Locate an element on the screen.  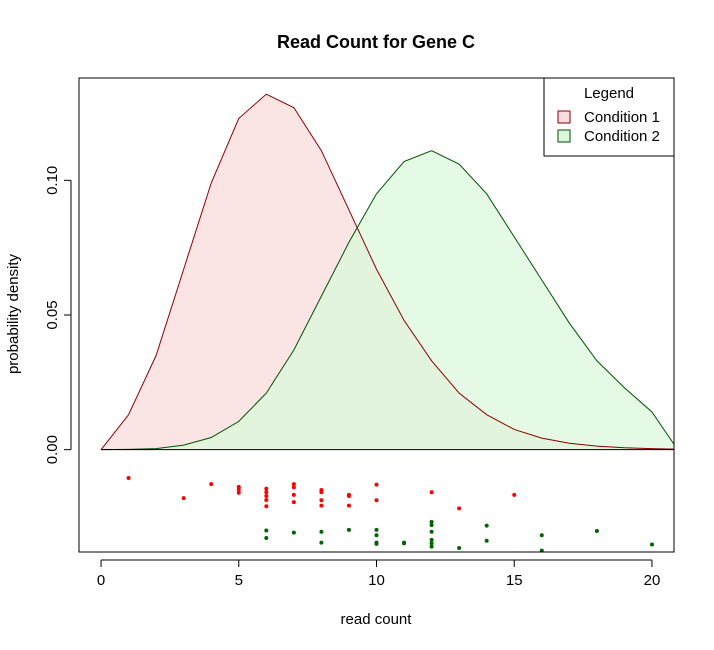
y-axis: 0.00 0.05 0.10 is located at coordinates (58, 315).